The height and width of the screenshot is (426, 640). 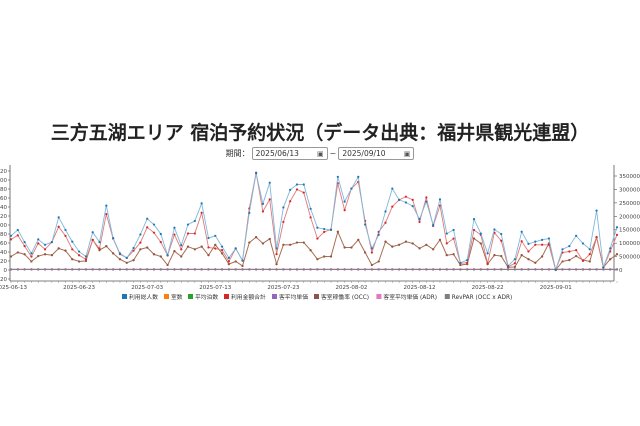 What do you see at coordinates (13, 288) in the screenshot?
I see `x-tick-label: 2025-06-13` at bounding box center [13, 288].